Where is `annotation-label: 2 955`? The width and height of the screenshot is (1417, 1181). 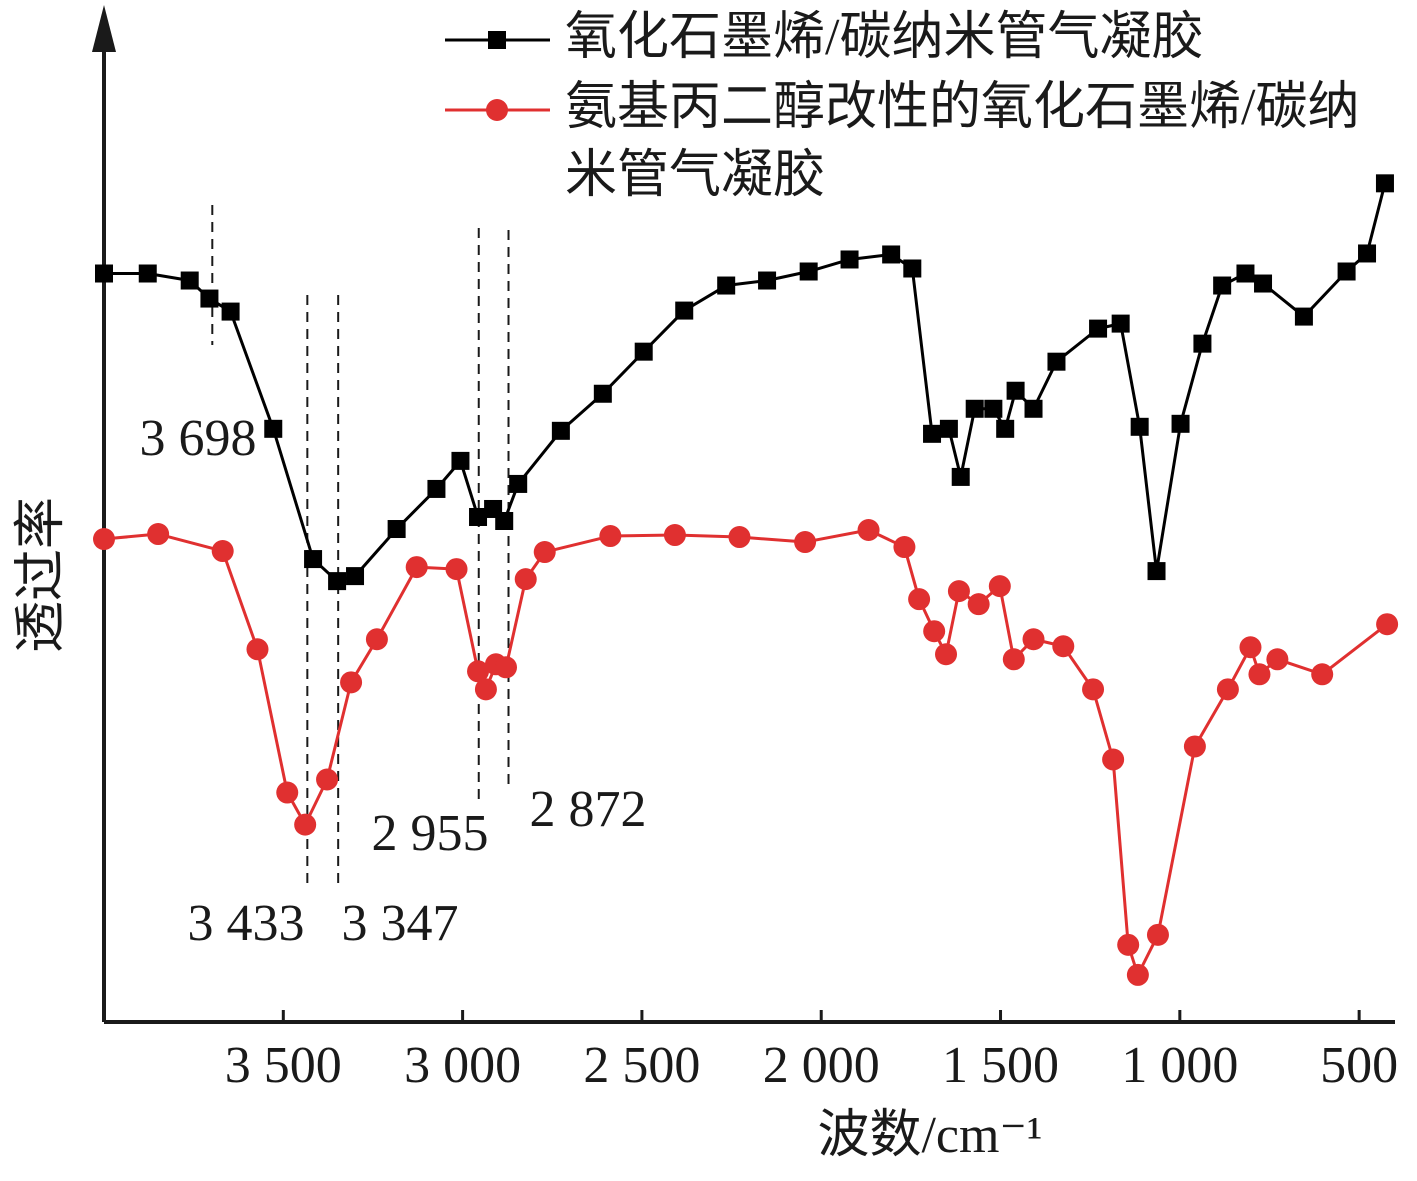
annotation-label: 2 955 is located at coordinates (430, 833).